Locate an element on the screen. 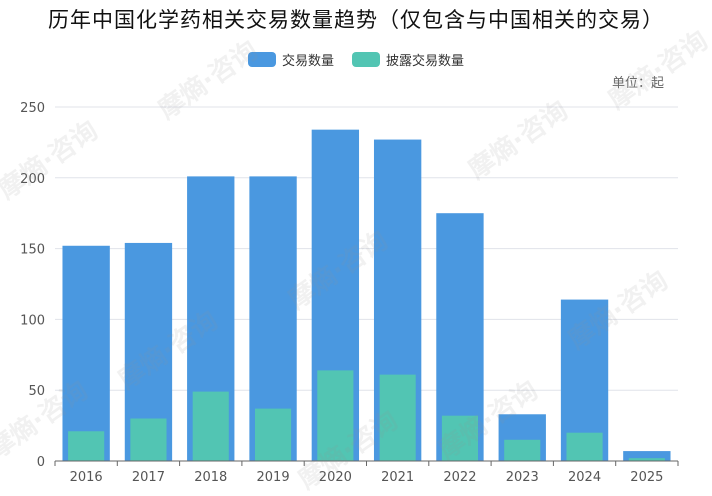 The height and width of the screenshot is (496, 712). legend-item-series1: 交易数量 is located at coordinates (290, 59).